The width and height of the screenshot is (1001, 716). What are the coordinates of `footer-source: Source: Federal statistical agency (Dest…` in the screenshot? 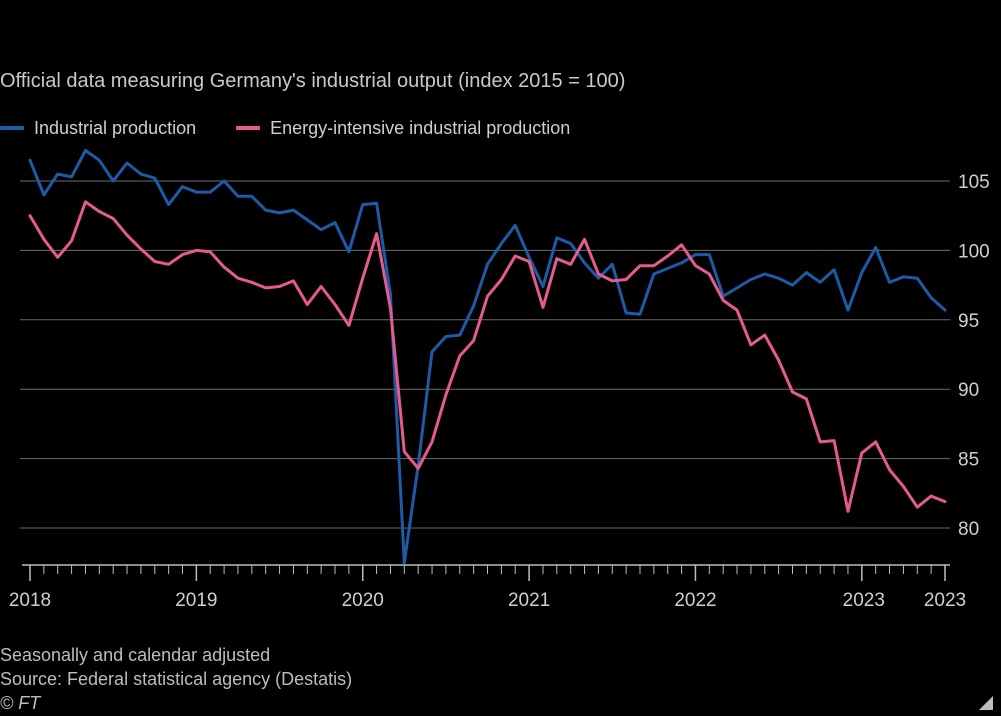 It's located at (176, 679).